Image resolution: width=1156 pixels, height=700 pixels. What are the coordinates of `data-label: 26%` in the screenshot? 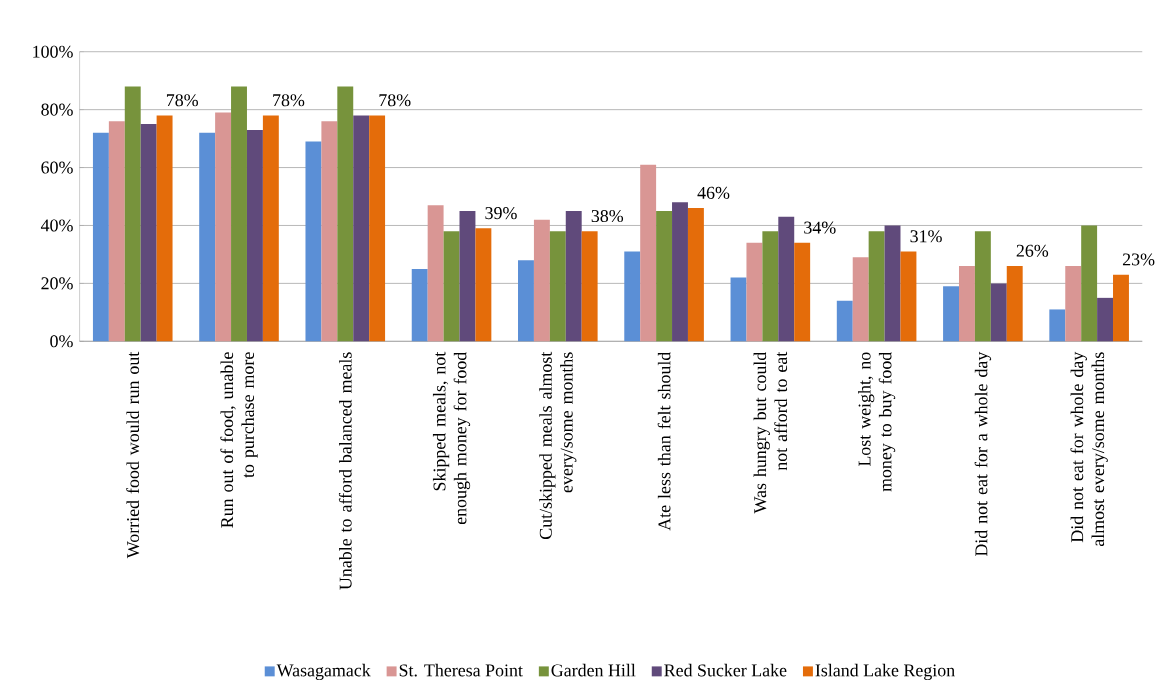 It's located at (1032, 251).